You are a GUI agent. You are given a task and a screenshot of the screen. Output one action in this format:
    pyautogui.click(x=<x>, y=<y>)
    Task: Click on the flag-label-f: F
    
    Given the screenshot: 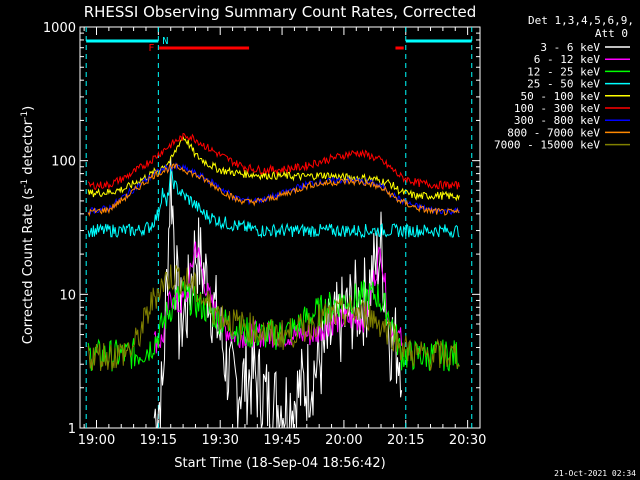 What is the action you would take?
    pyautogui.click(x=151, y=48)
    